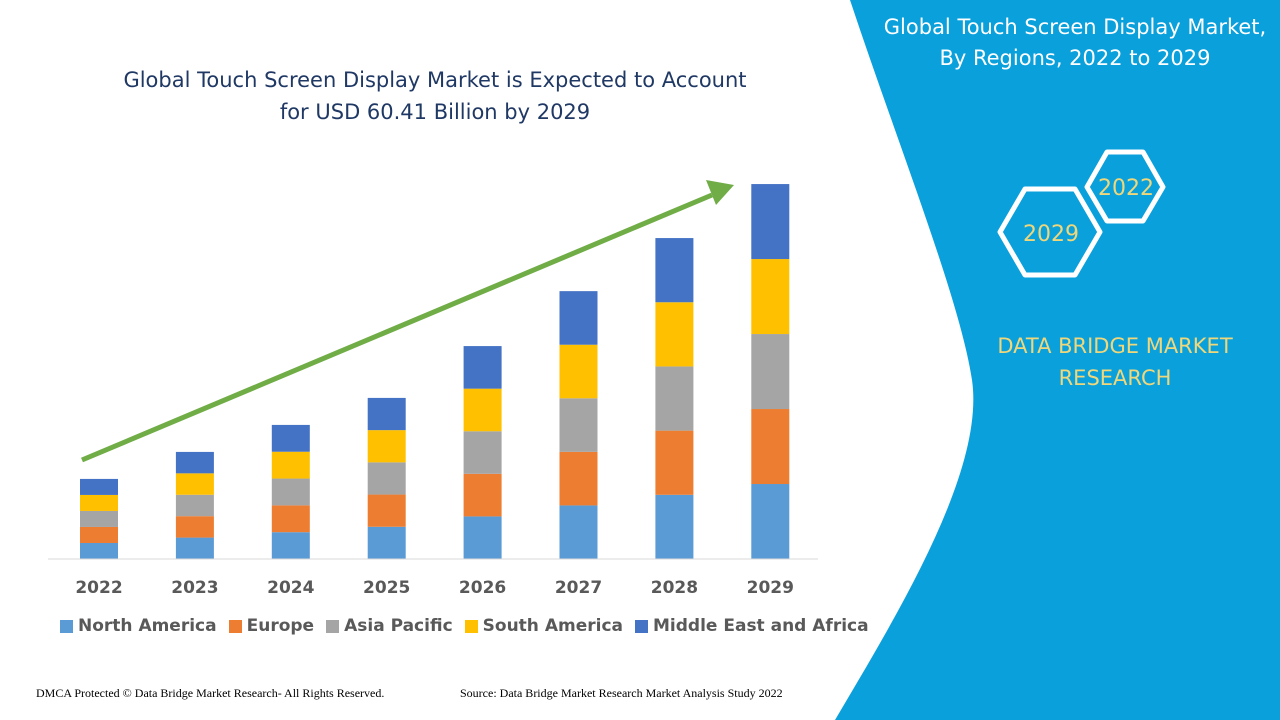 The image size is (1280, 720). I want to click on x-tick-label: 2023, so click(194, 588).